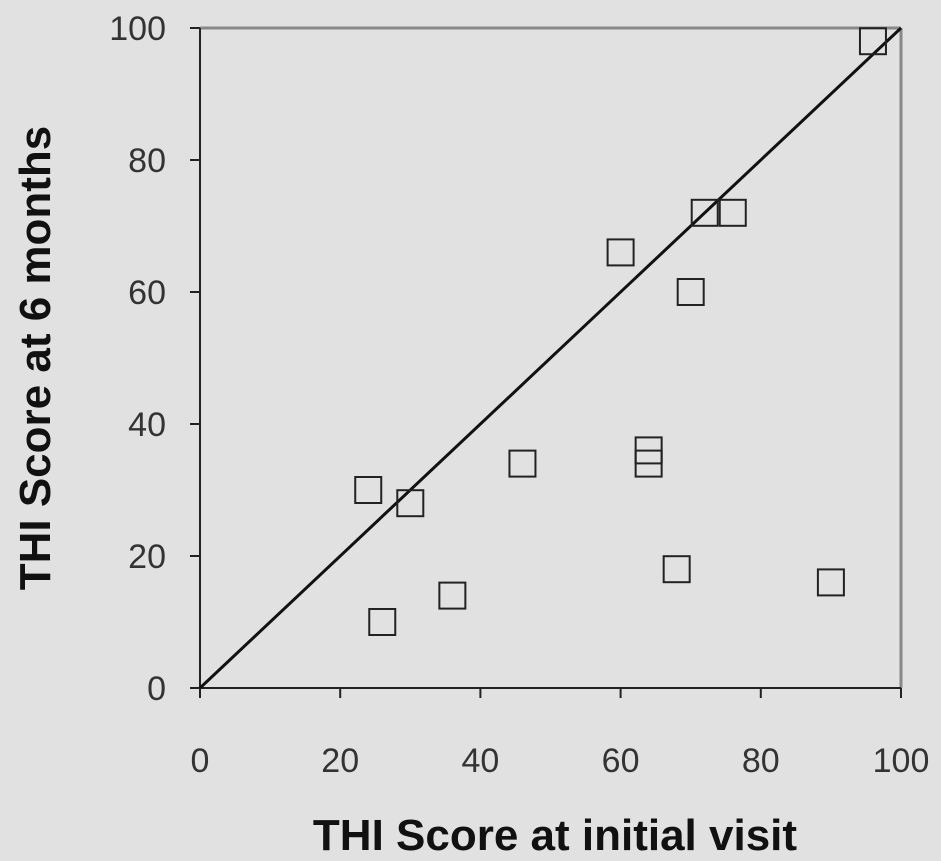 Image resolution: width=941 pixels, height=861 pixels. Describe the element at coordinates (340, 761) in the screenshot. I see `x-tick-label: 20` at that location.